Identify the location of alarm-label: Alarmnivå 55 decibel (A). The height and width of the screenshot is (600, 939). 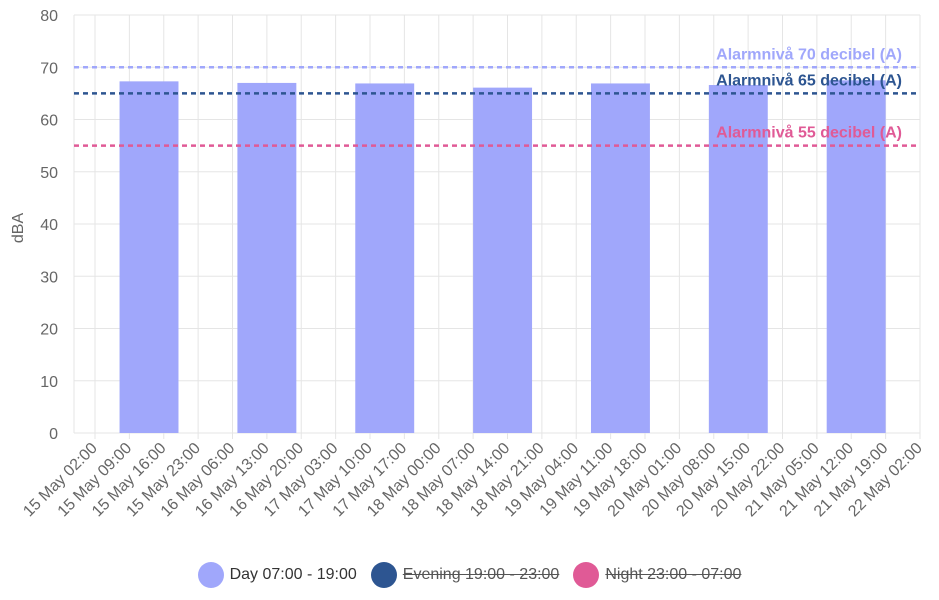
(809, 133).